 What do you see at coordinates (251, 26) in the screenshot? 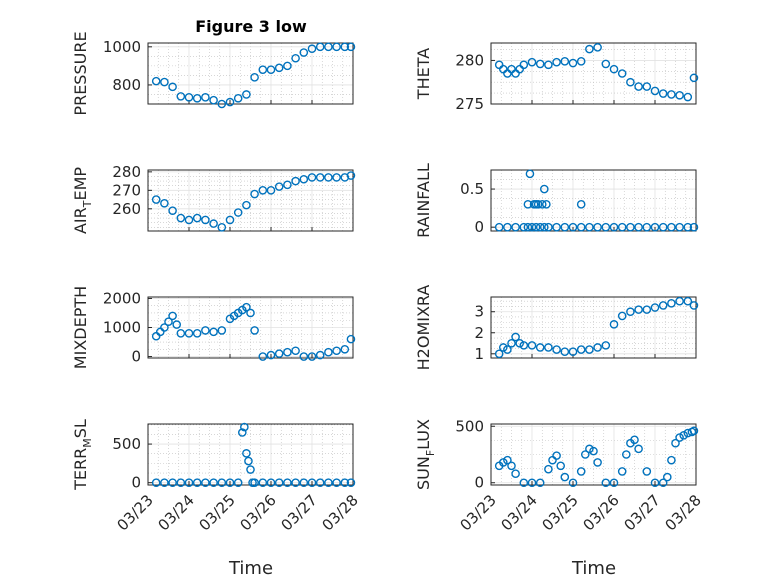
I see `figure-title: Figure 3 low` at bounding box center [251, 26].